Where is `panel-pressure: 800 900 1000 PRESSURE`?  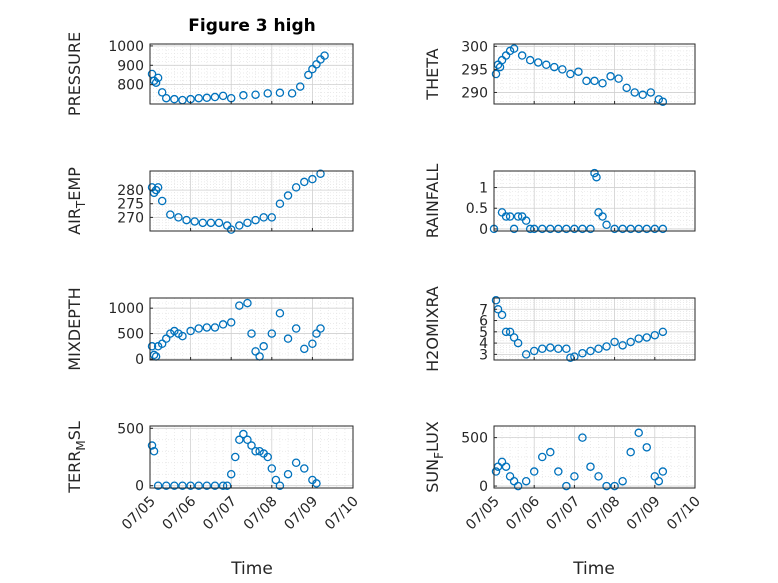
panel-pressure: 800 900 1000 PRESSURE is located at coordinates (209, 74).